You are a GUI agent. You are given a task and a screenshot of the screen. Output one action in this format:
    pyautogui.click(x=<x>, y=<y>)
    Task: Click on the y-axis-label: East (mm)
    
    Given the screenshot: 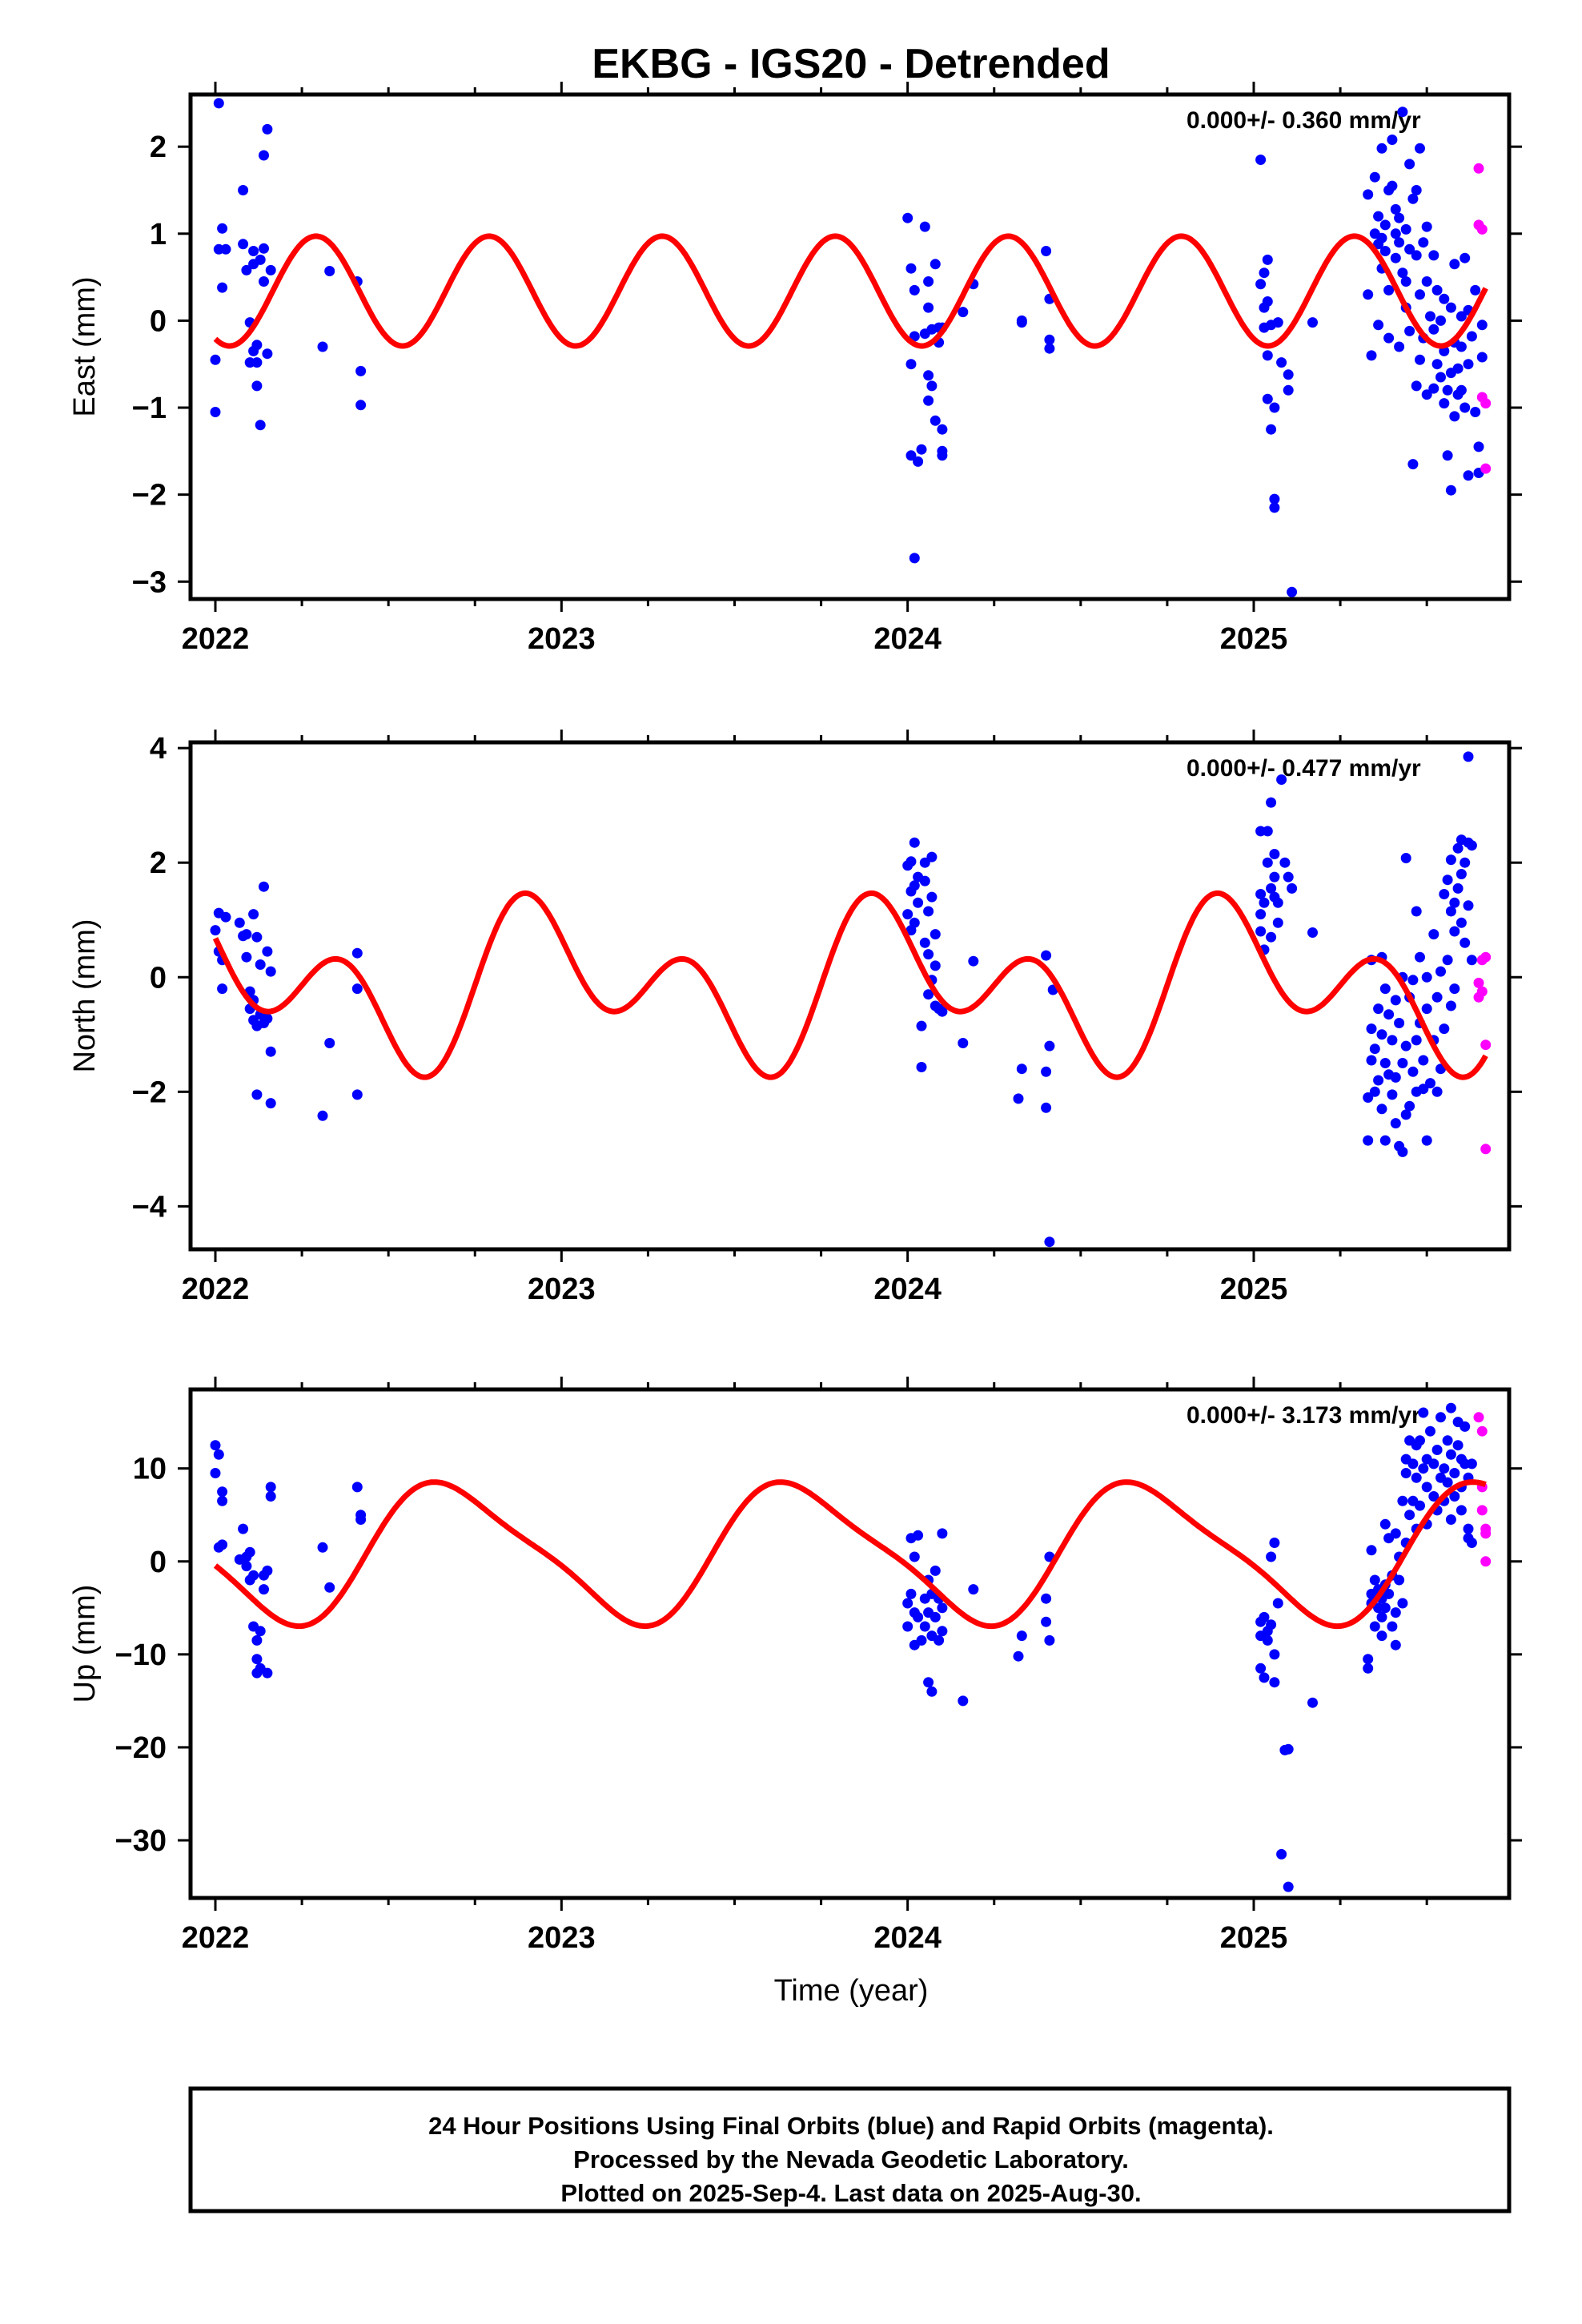 What is the action you would take?
    pyautogui.click(x=85, y=346)
    